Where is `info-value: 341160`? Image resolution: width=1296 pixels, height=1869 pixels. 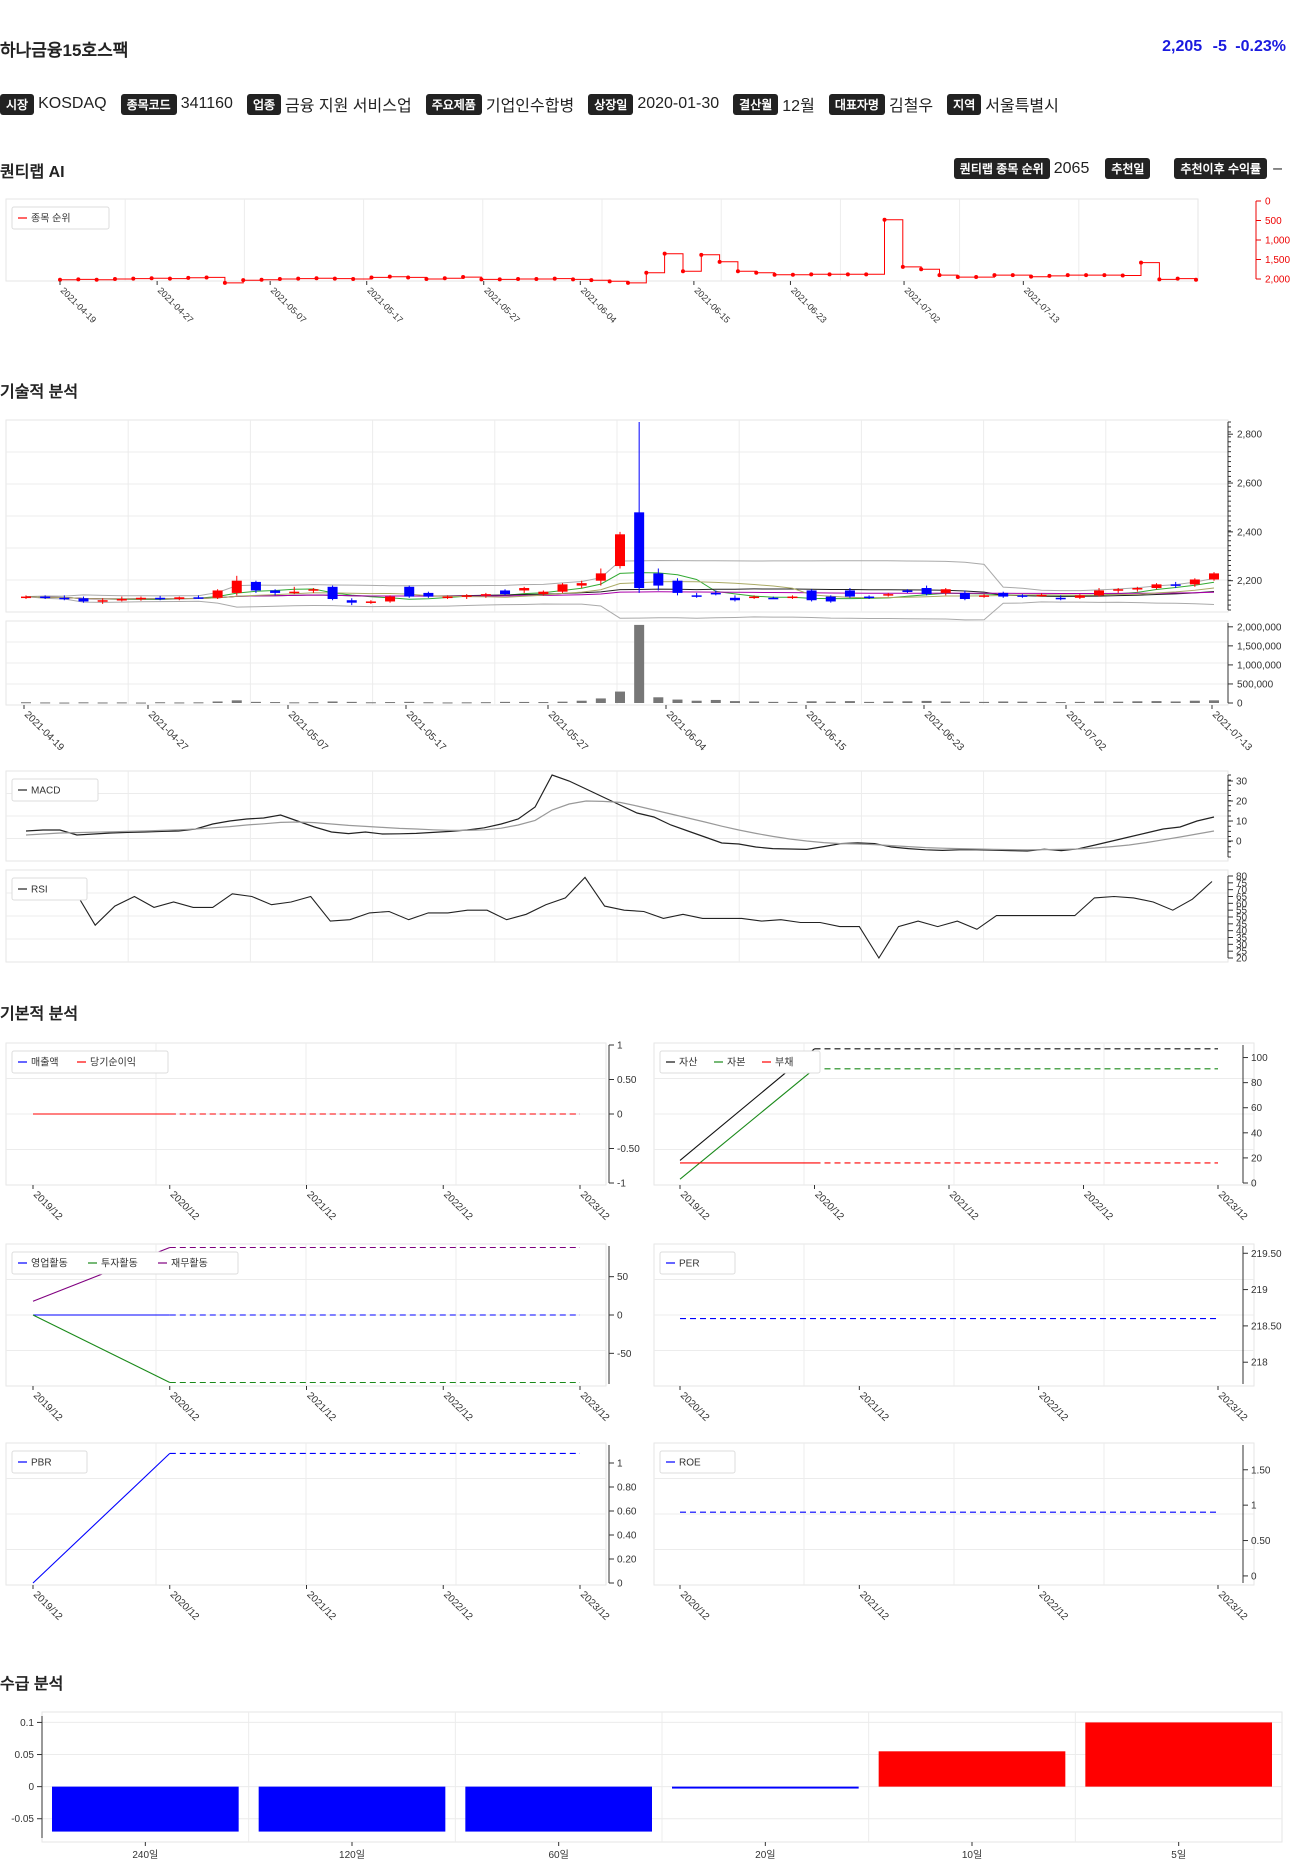 info-value: 341160 is located at coordinates (206, 103).